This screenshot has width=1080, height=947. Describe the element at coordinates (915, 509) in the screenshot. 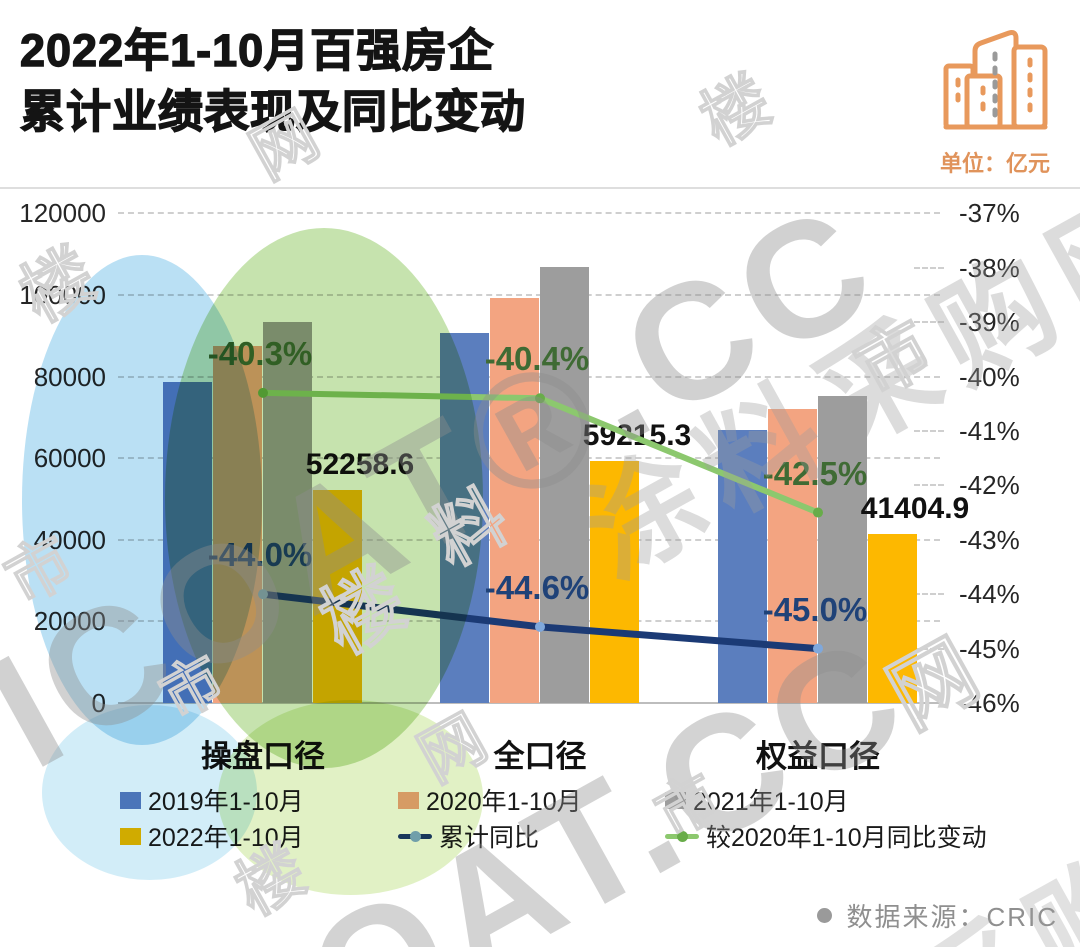

I see `bar-value-label: 41404.9` at that location.